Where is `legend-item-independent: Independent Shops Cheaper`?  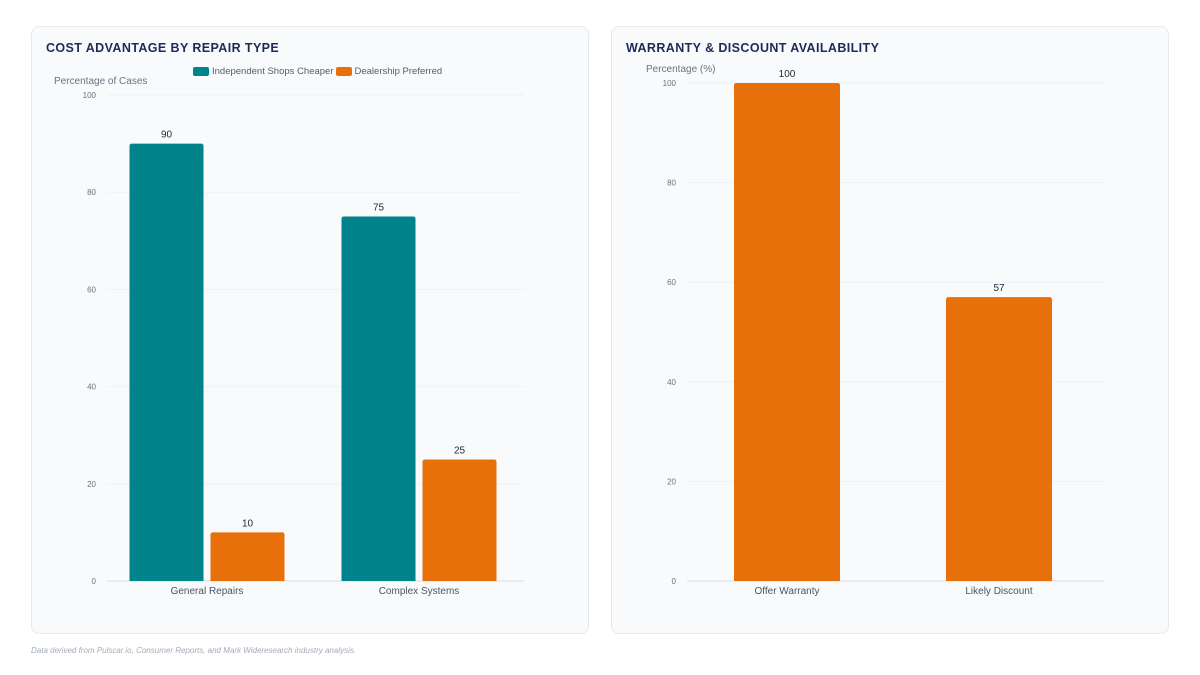 legend-item-independent: Independent Shops Cheaper is located at coordinates (263, 71).